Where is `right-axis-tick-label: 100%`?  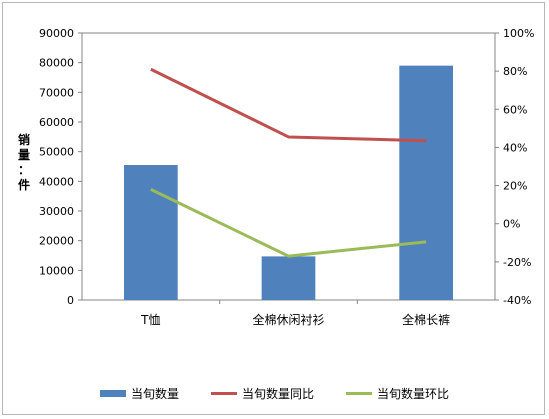
right-axis-tick-label: 100% is located at coordinates (518, 33).